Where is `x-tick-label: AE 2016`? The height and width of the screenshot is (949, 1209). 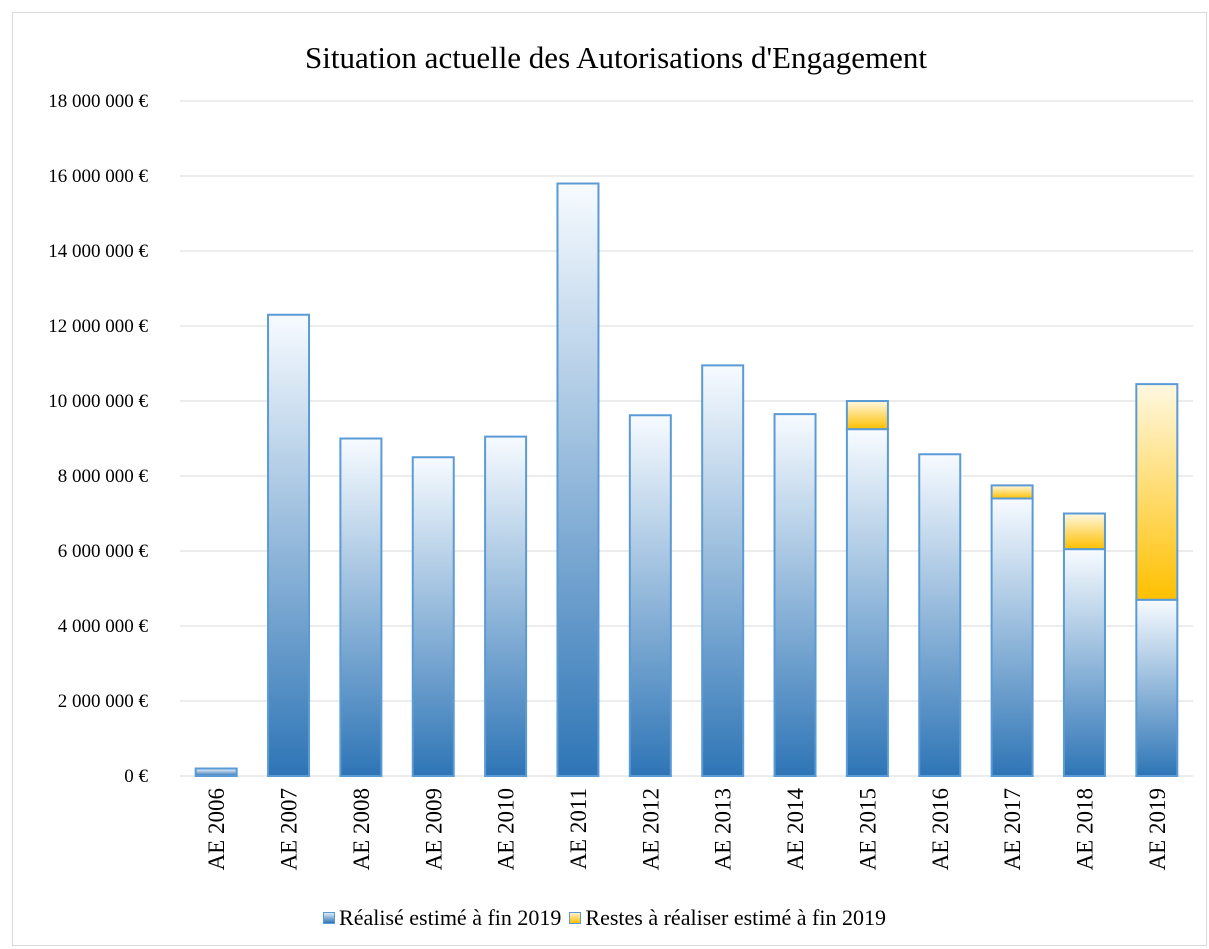 x-tick-label: AE 2016 is located at coordinates (940, 829).